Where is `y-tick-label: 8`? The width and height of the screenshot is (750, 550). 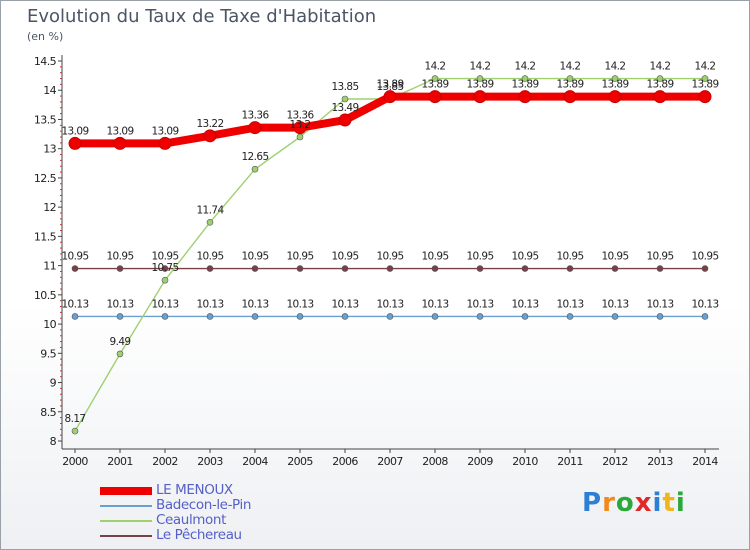 y-tick-label: 8 is located at coordinates (53, 441).